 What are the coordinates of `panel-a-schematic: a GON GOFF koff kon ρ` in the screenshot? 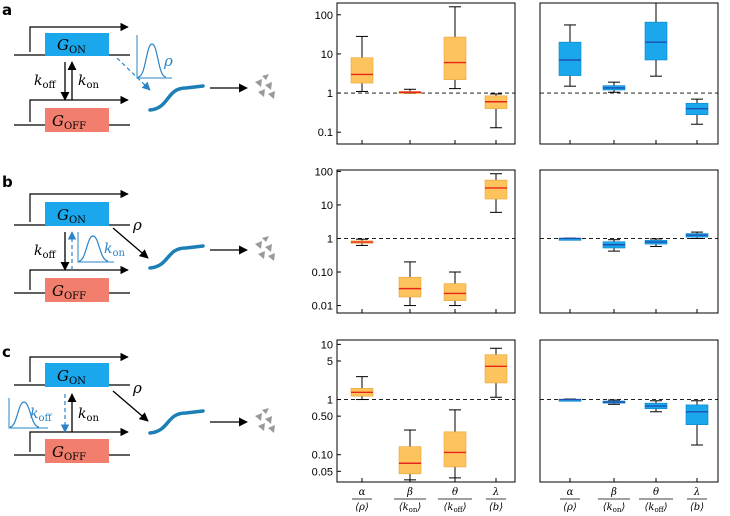 It's located at (138, 66).